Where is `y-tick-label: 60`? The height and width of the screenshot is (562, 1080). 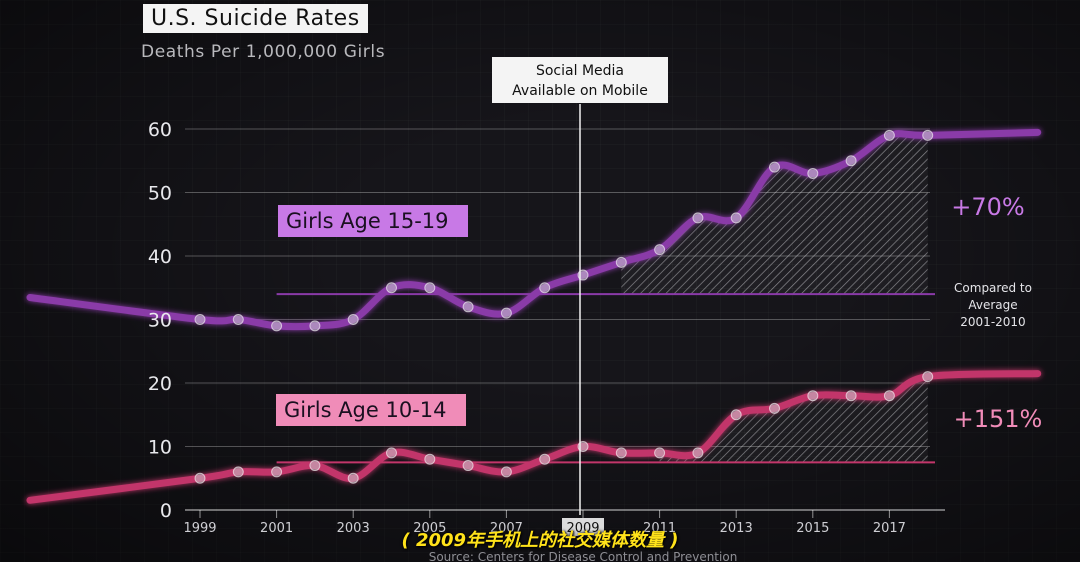
y-tick-label: 60 is located at coordinates (160, 130).